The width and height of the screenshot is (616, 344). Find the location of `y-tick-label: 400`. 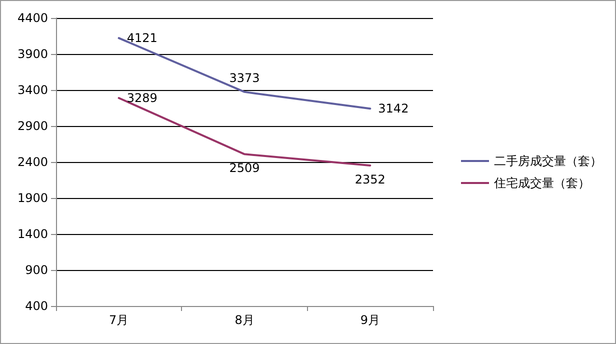

y-tick-label: 400 is located at coordinates (36, 306).